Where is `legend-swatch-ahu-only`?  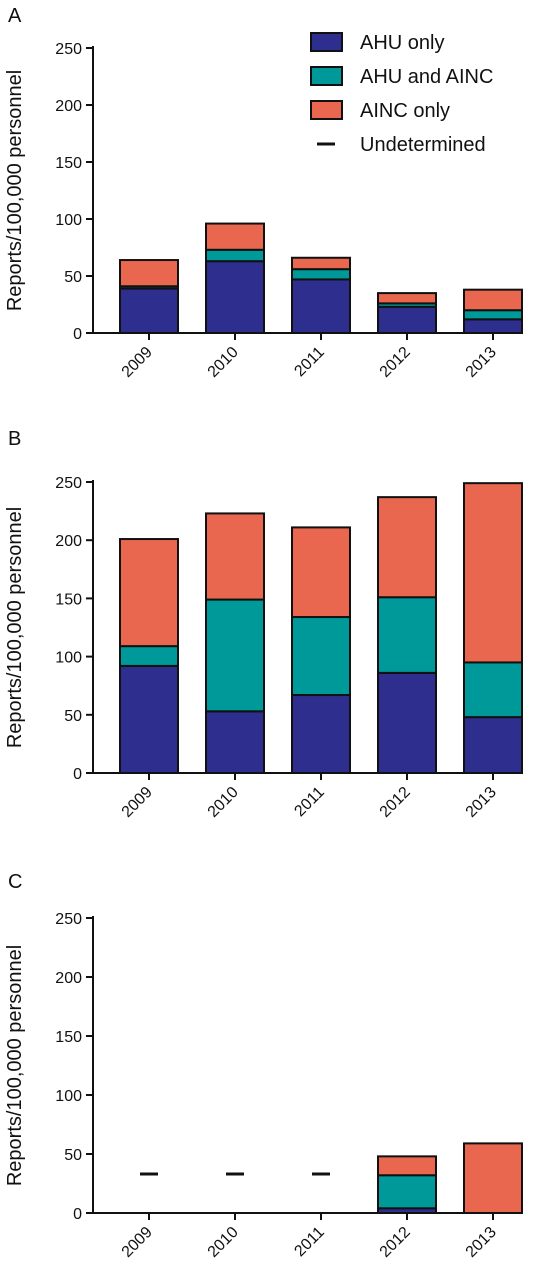
legend-swatch-ahu-only is located at coordinates (326, 42).